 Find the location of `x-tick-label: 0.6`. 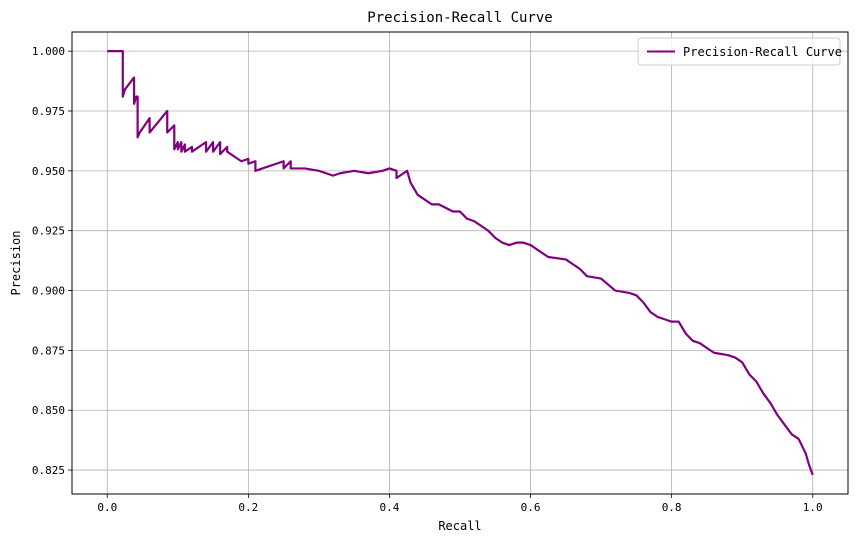

x-tick-label: 0.6 is located at coordinates (531, 507).